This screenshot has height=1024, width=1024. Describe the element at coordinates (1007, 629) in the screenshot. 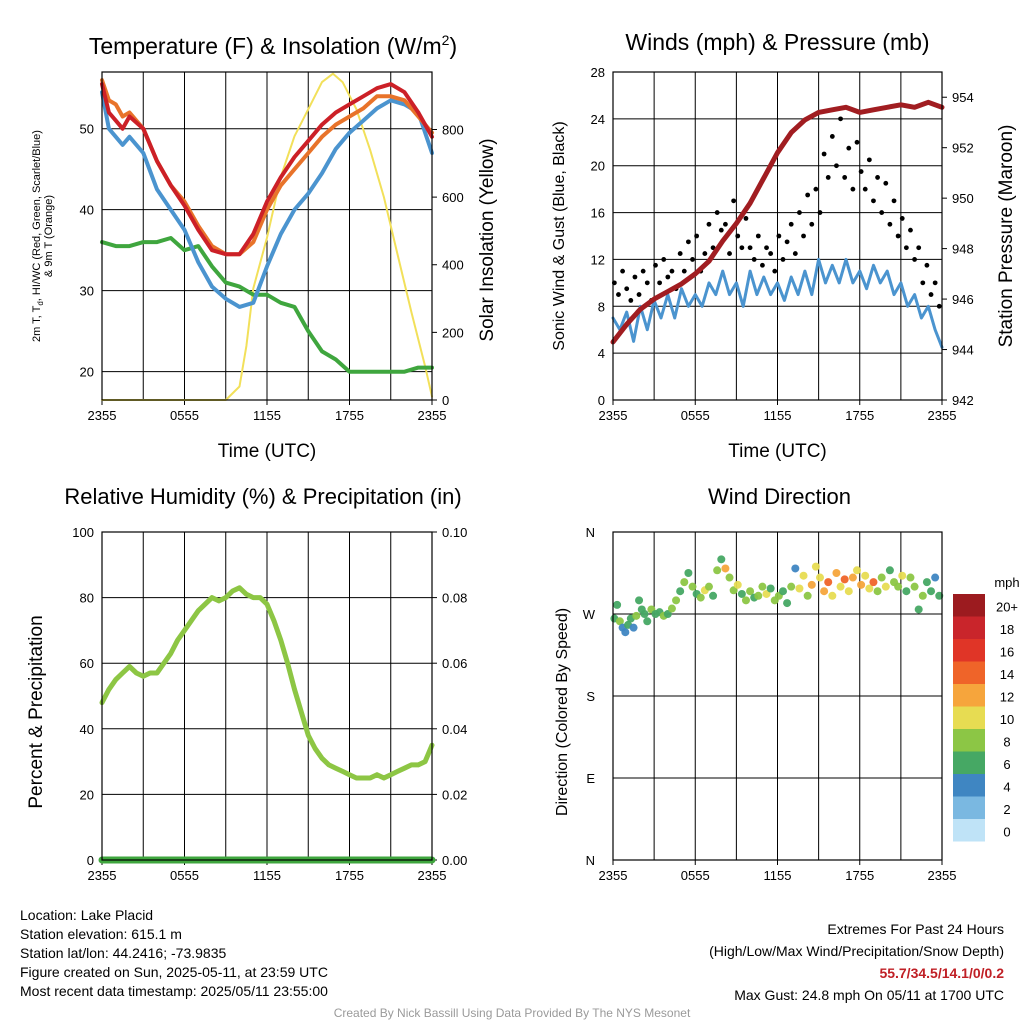

I see `colorbar-label: 18` at that location.